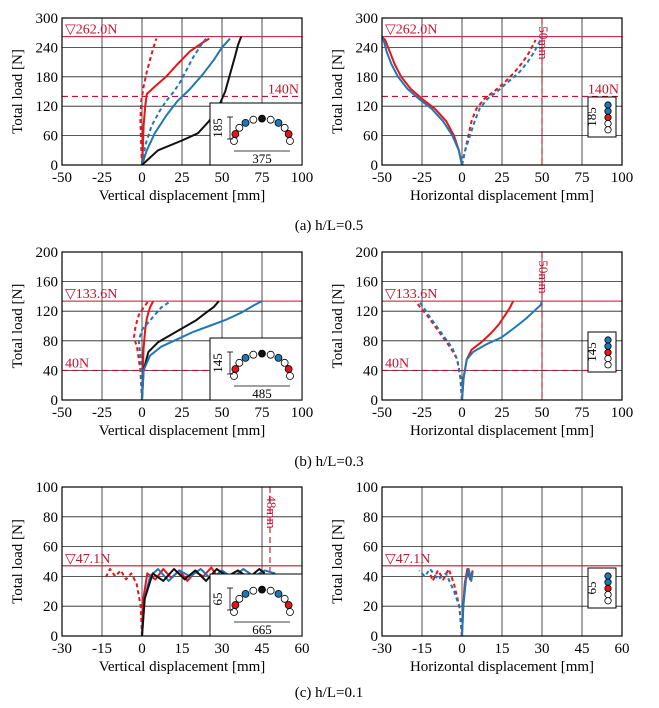  What do you see at coordinates (256, 134) in the screenshot?
I see `arch-inset: 185 375` at bounding box center [256, 134].